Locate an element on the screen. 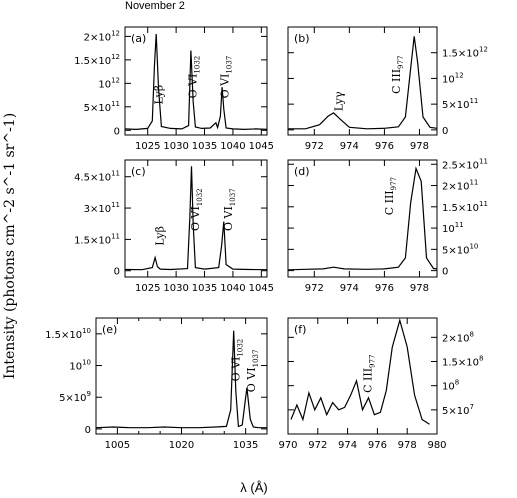 The image size is (517, 498). figure-y-label: Intensity (photons cm^-2 s^-1 sr^-1) is located at coordinates (10, 246).